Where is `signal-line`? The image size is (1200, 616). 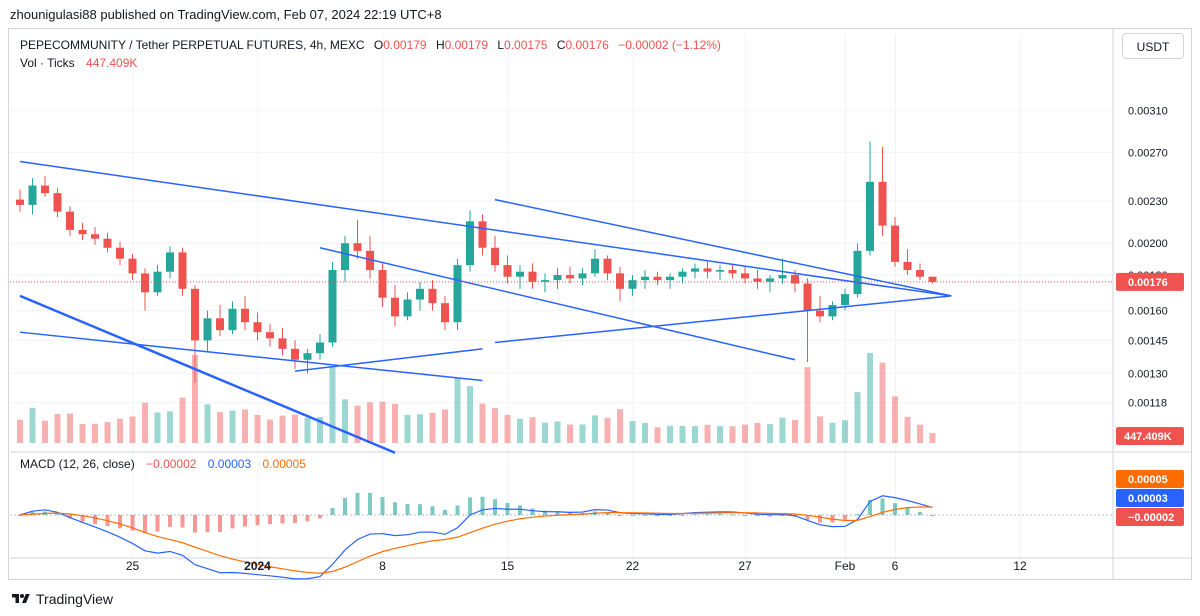
signal-line is located at coordinates (476, 540).